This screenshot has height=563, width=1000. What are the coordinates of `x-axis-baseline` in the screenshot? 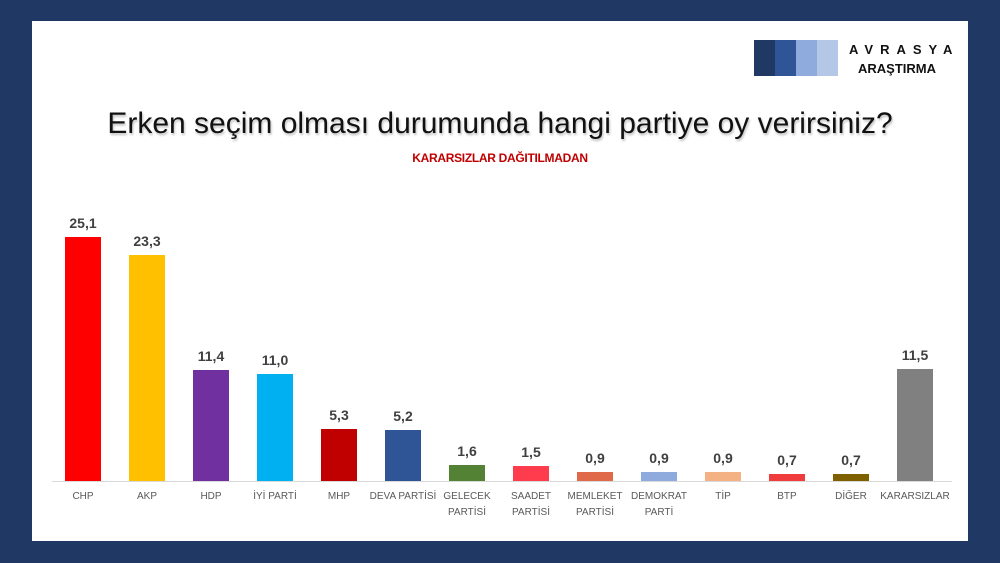 It's located at (502, 481).